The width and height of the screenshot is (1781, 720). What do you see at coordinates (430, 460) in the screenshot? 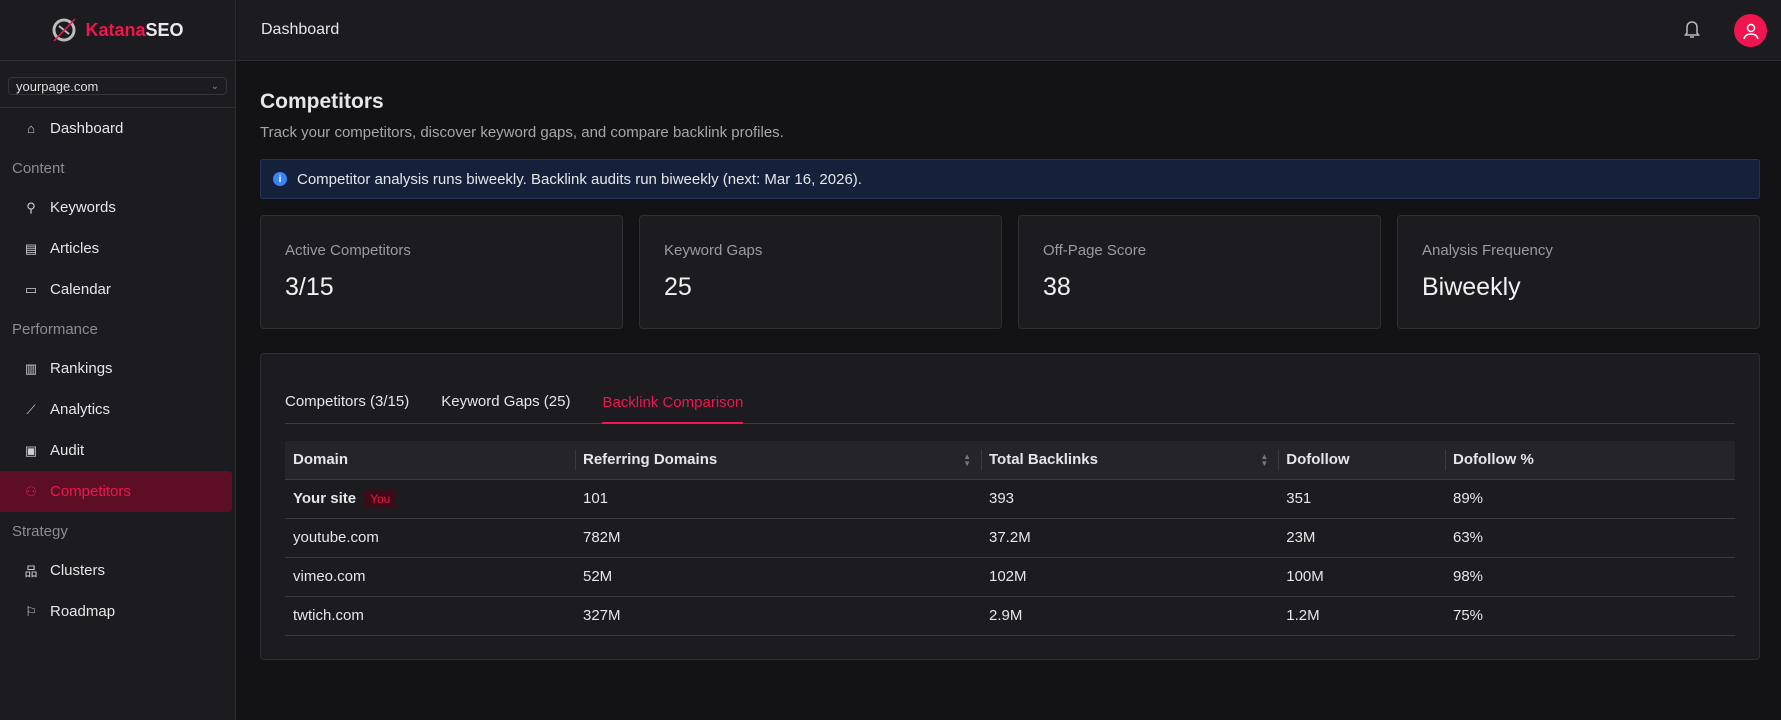
I see `column-header-domain: Domain` at bounding box center [430, 460].